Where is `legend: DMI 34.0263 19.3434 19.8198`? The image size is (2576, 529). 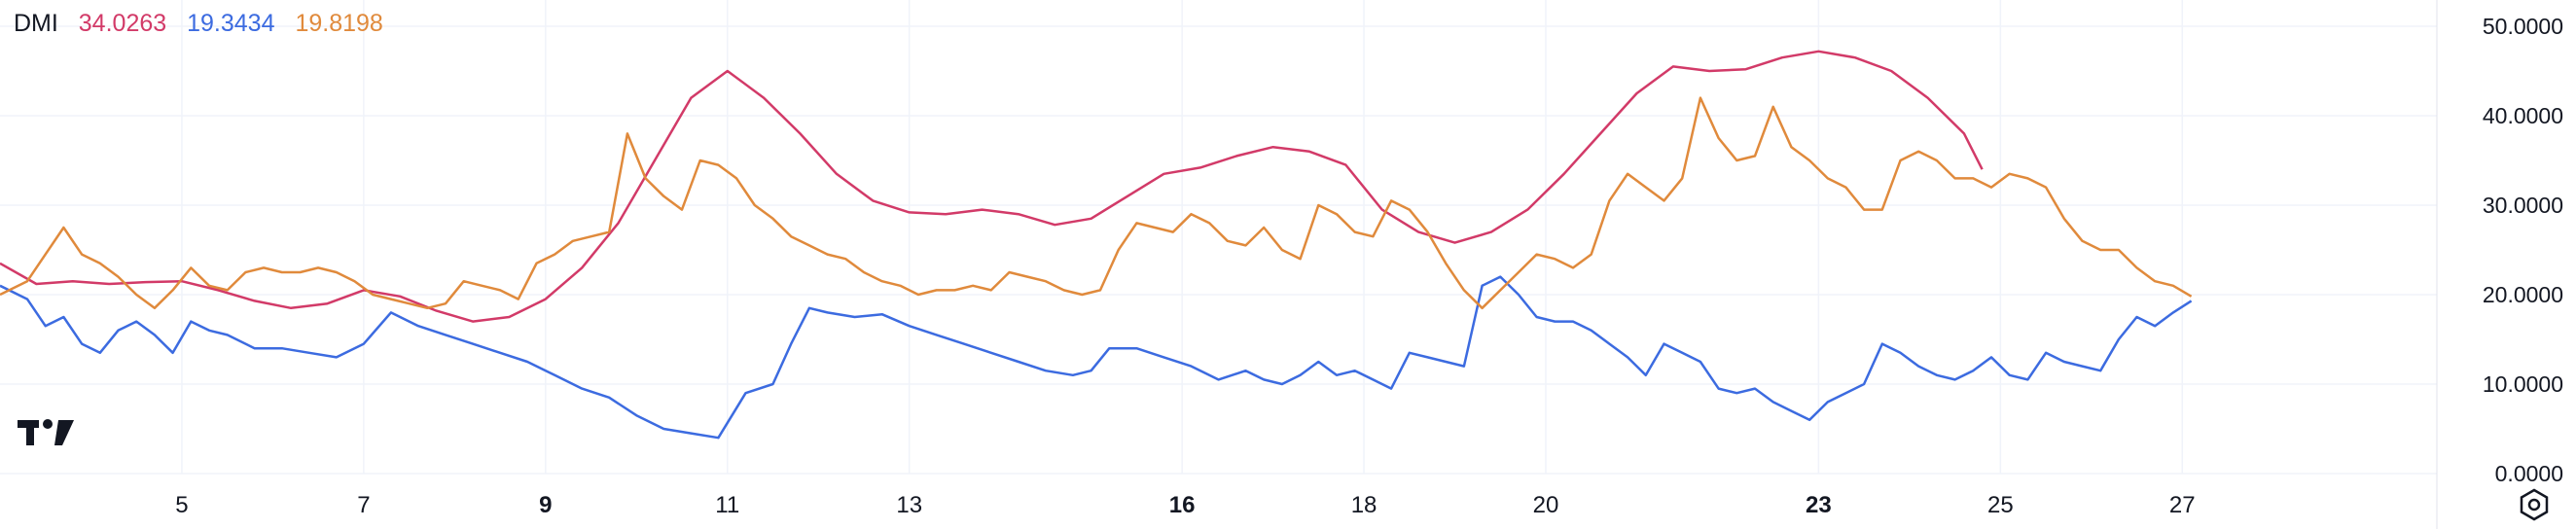
legend: DMI 34.0263 19.3434 19.8198 is located at coordinates (205, 24).